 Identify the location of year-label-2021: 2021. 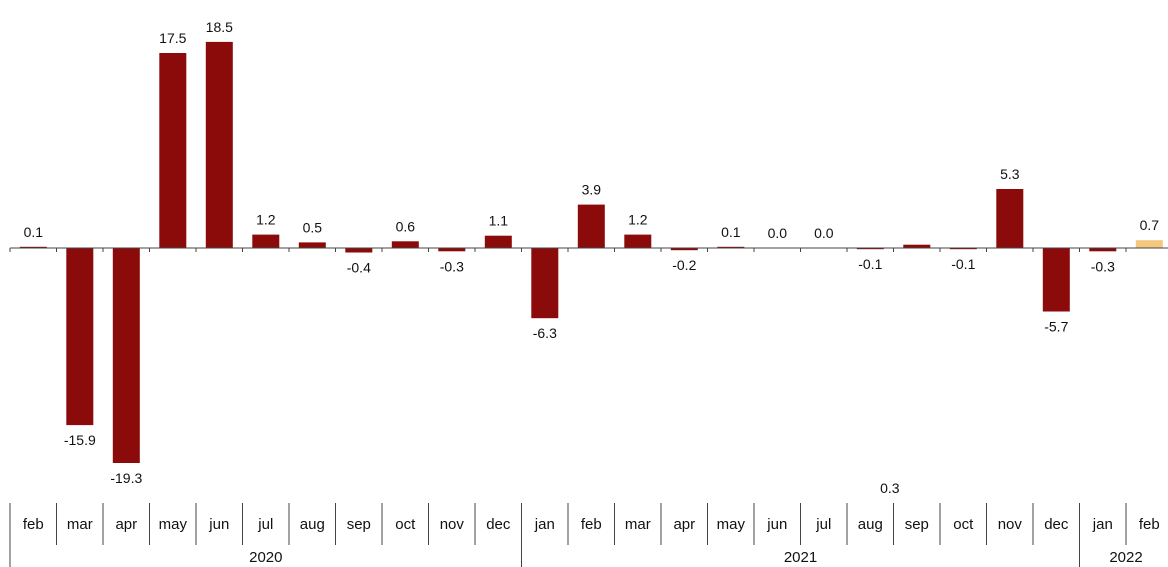
(800, 557).